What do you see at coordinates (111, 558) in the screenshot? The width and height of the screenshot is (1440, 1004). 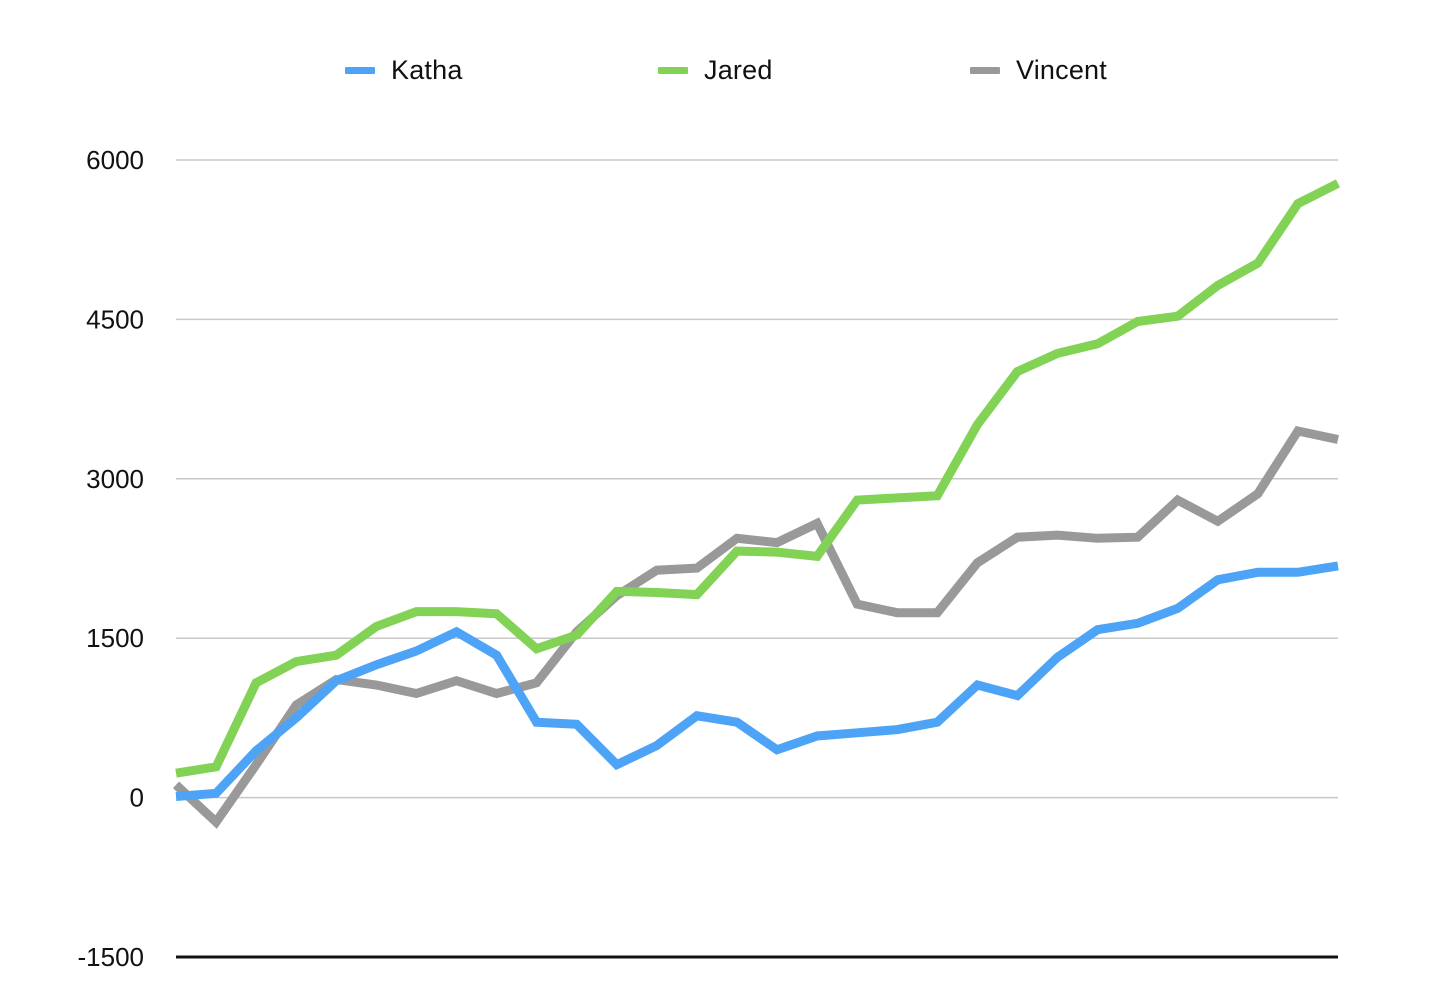 I see `y-axis-ticks: 6000 4500 3000 1500 0 -1500` at bounding box center [111, 558].